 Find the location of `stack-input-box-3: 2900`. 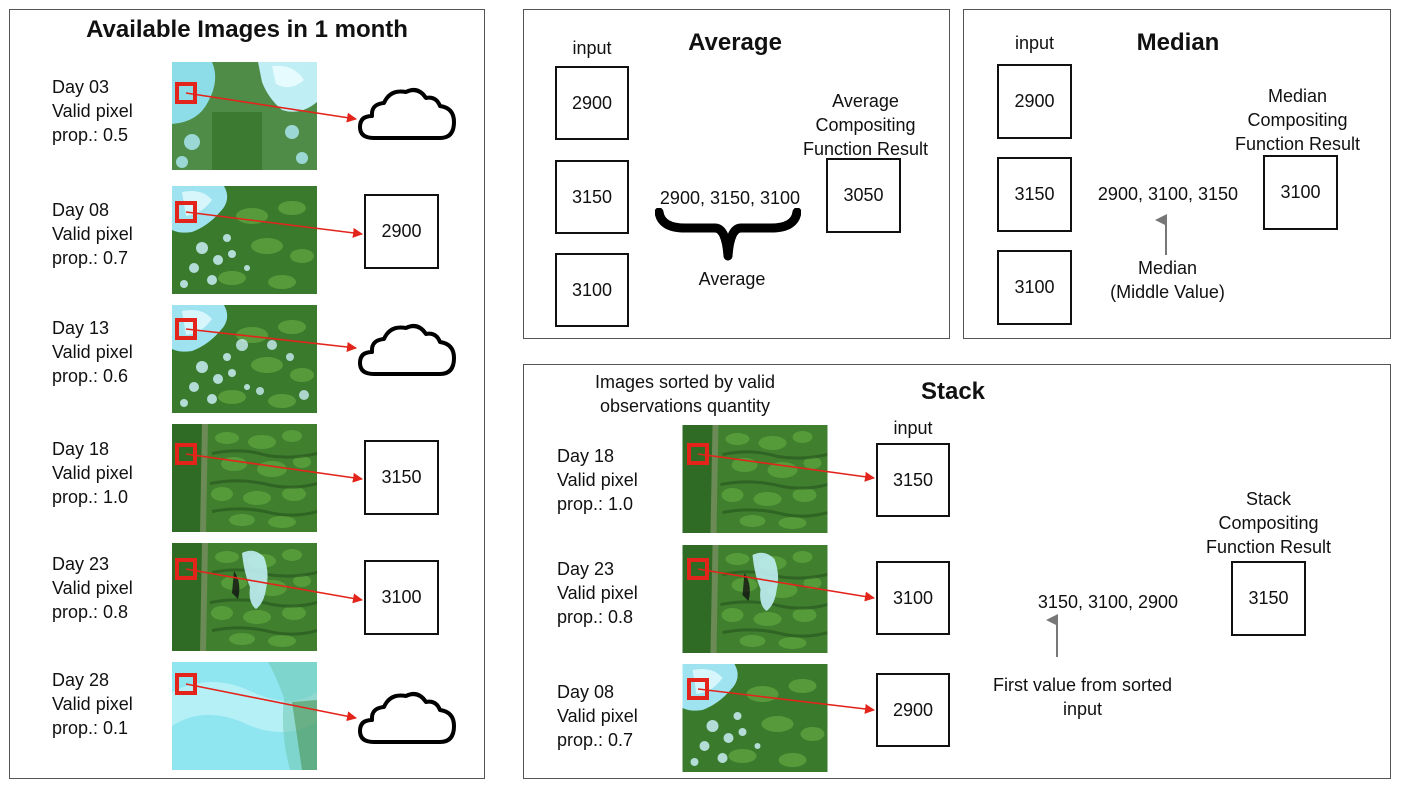

stack-input-box-3: 2900 is located at coordinates (913, 710).